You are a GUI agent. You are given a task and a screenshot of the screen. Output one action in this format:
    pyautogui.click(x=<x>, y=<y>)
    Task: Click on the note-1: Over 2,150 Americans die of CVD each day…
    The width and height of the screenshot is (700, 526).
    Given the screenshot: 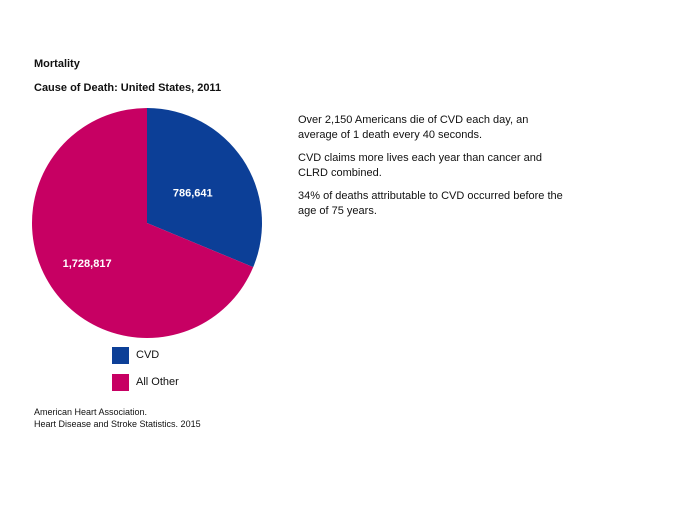 What is the action you would take?
    pyautogui.click(x=413, y=127)
    